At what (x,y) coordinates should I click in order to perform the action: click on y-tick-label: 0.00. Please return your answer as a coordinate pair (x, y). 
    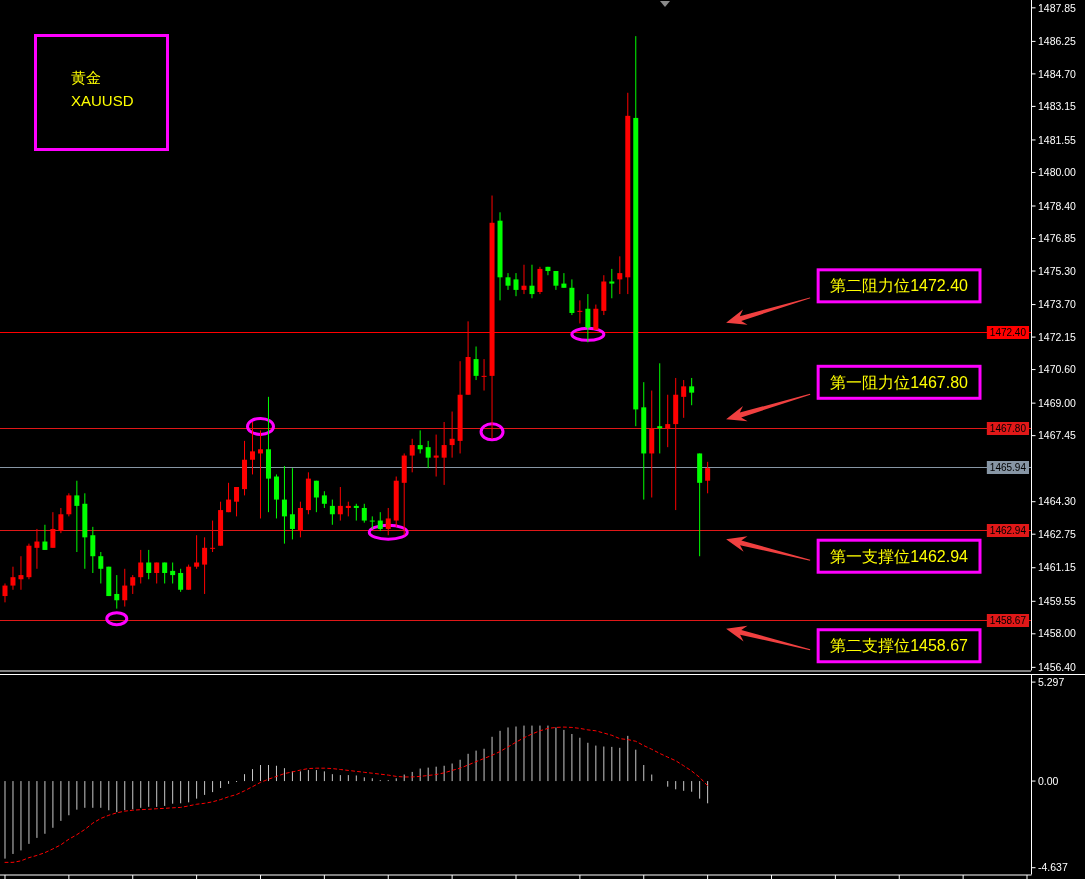
    Looking at the image, I should click on (1048, 780).